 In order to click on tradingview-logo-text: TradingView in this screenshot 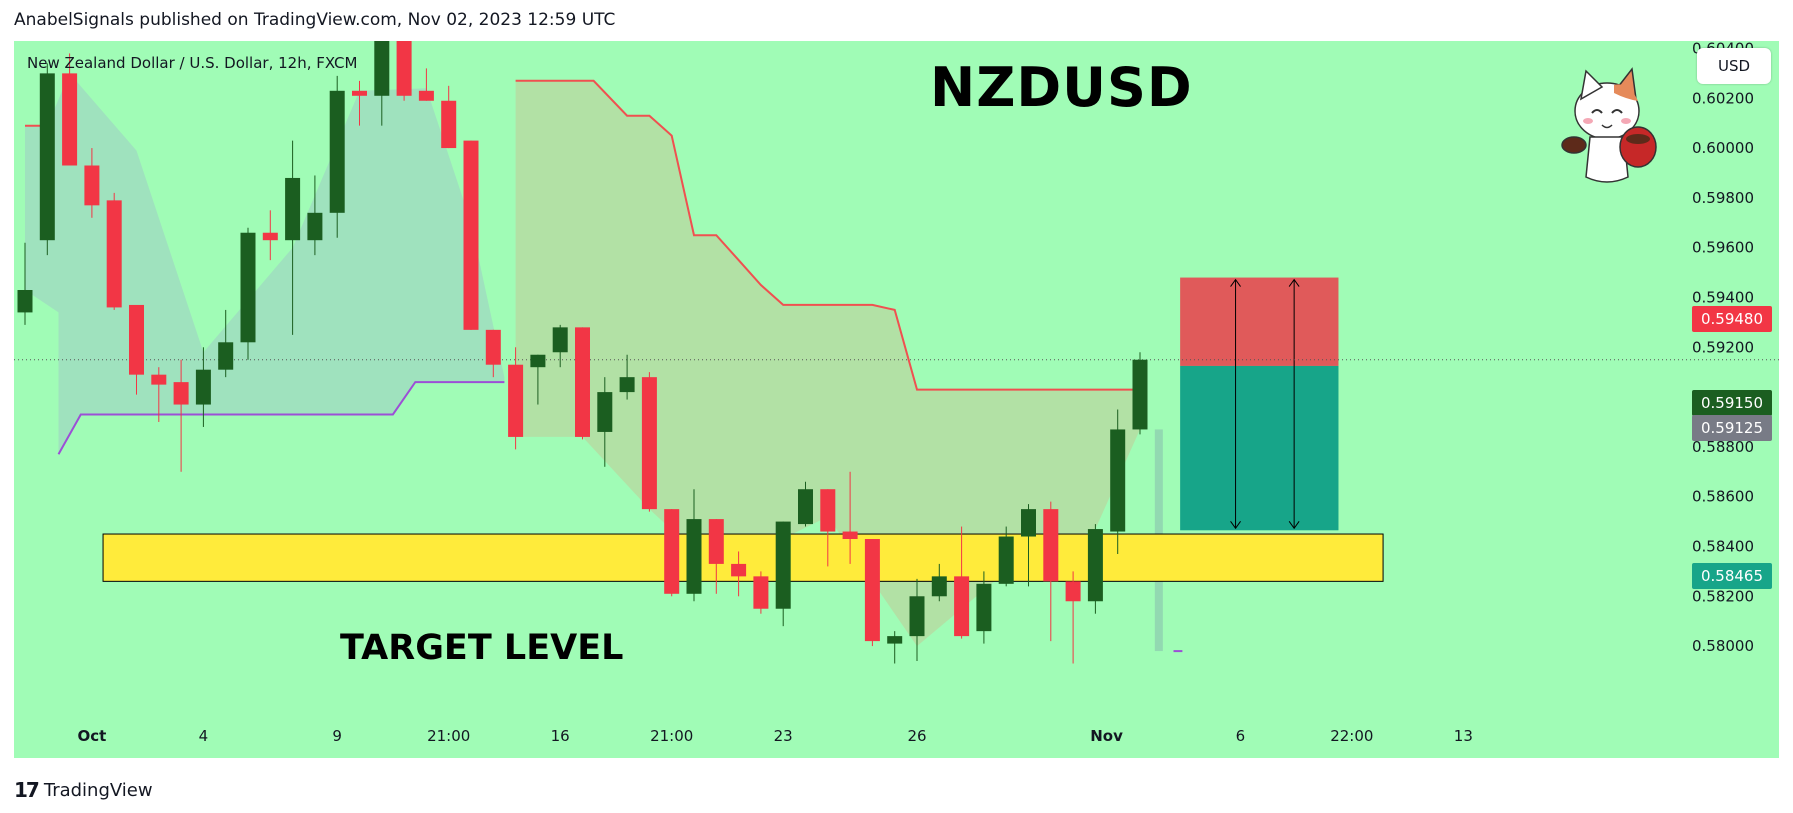, I will do `click(98, 790)`.